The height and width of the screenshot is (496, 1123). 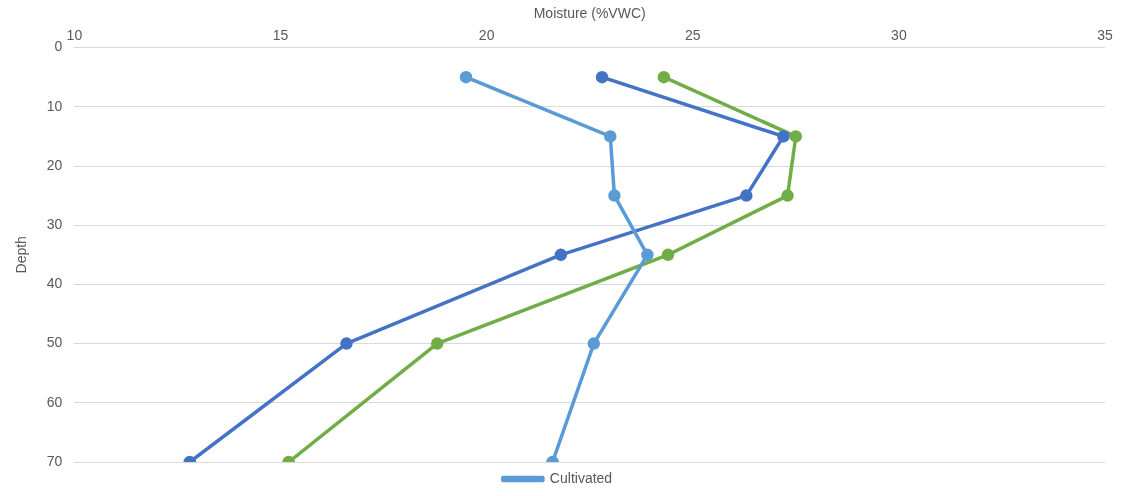 I want to click on x-tick-label: 10, so click(x=74, y=35).